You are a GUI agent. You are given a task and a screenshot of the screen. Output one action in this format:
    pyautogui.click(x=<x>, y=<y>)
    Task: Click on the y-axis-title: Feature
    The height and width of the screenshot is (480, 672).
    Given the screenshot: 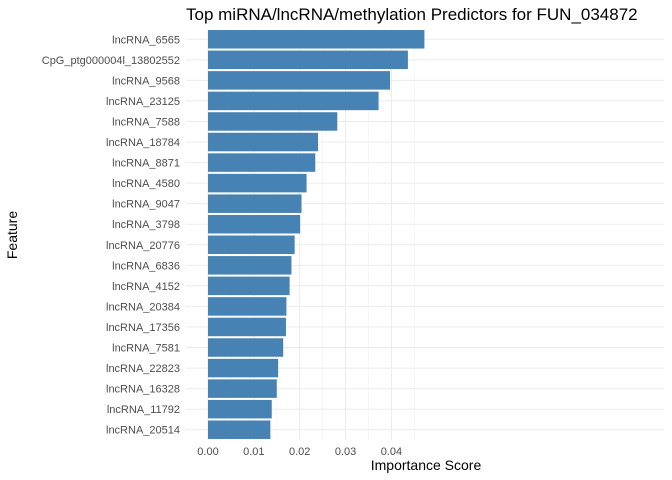 What is the action you would take?
    pyautogui.click(x=12, y=235)
    